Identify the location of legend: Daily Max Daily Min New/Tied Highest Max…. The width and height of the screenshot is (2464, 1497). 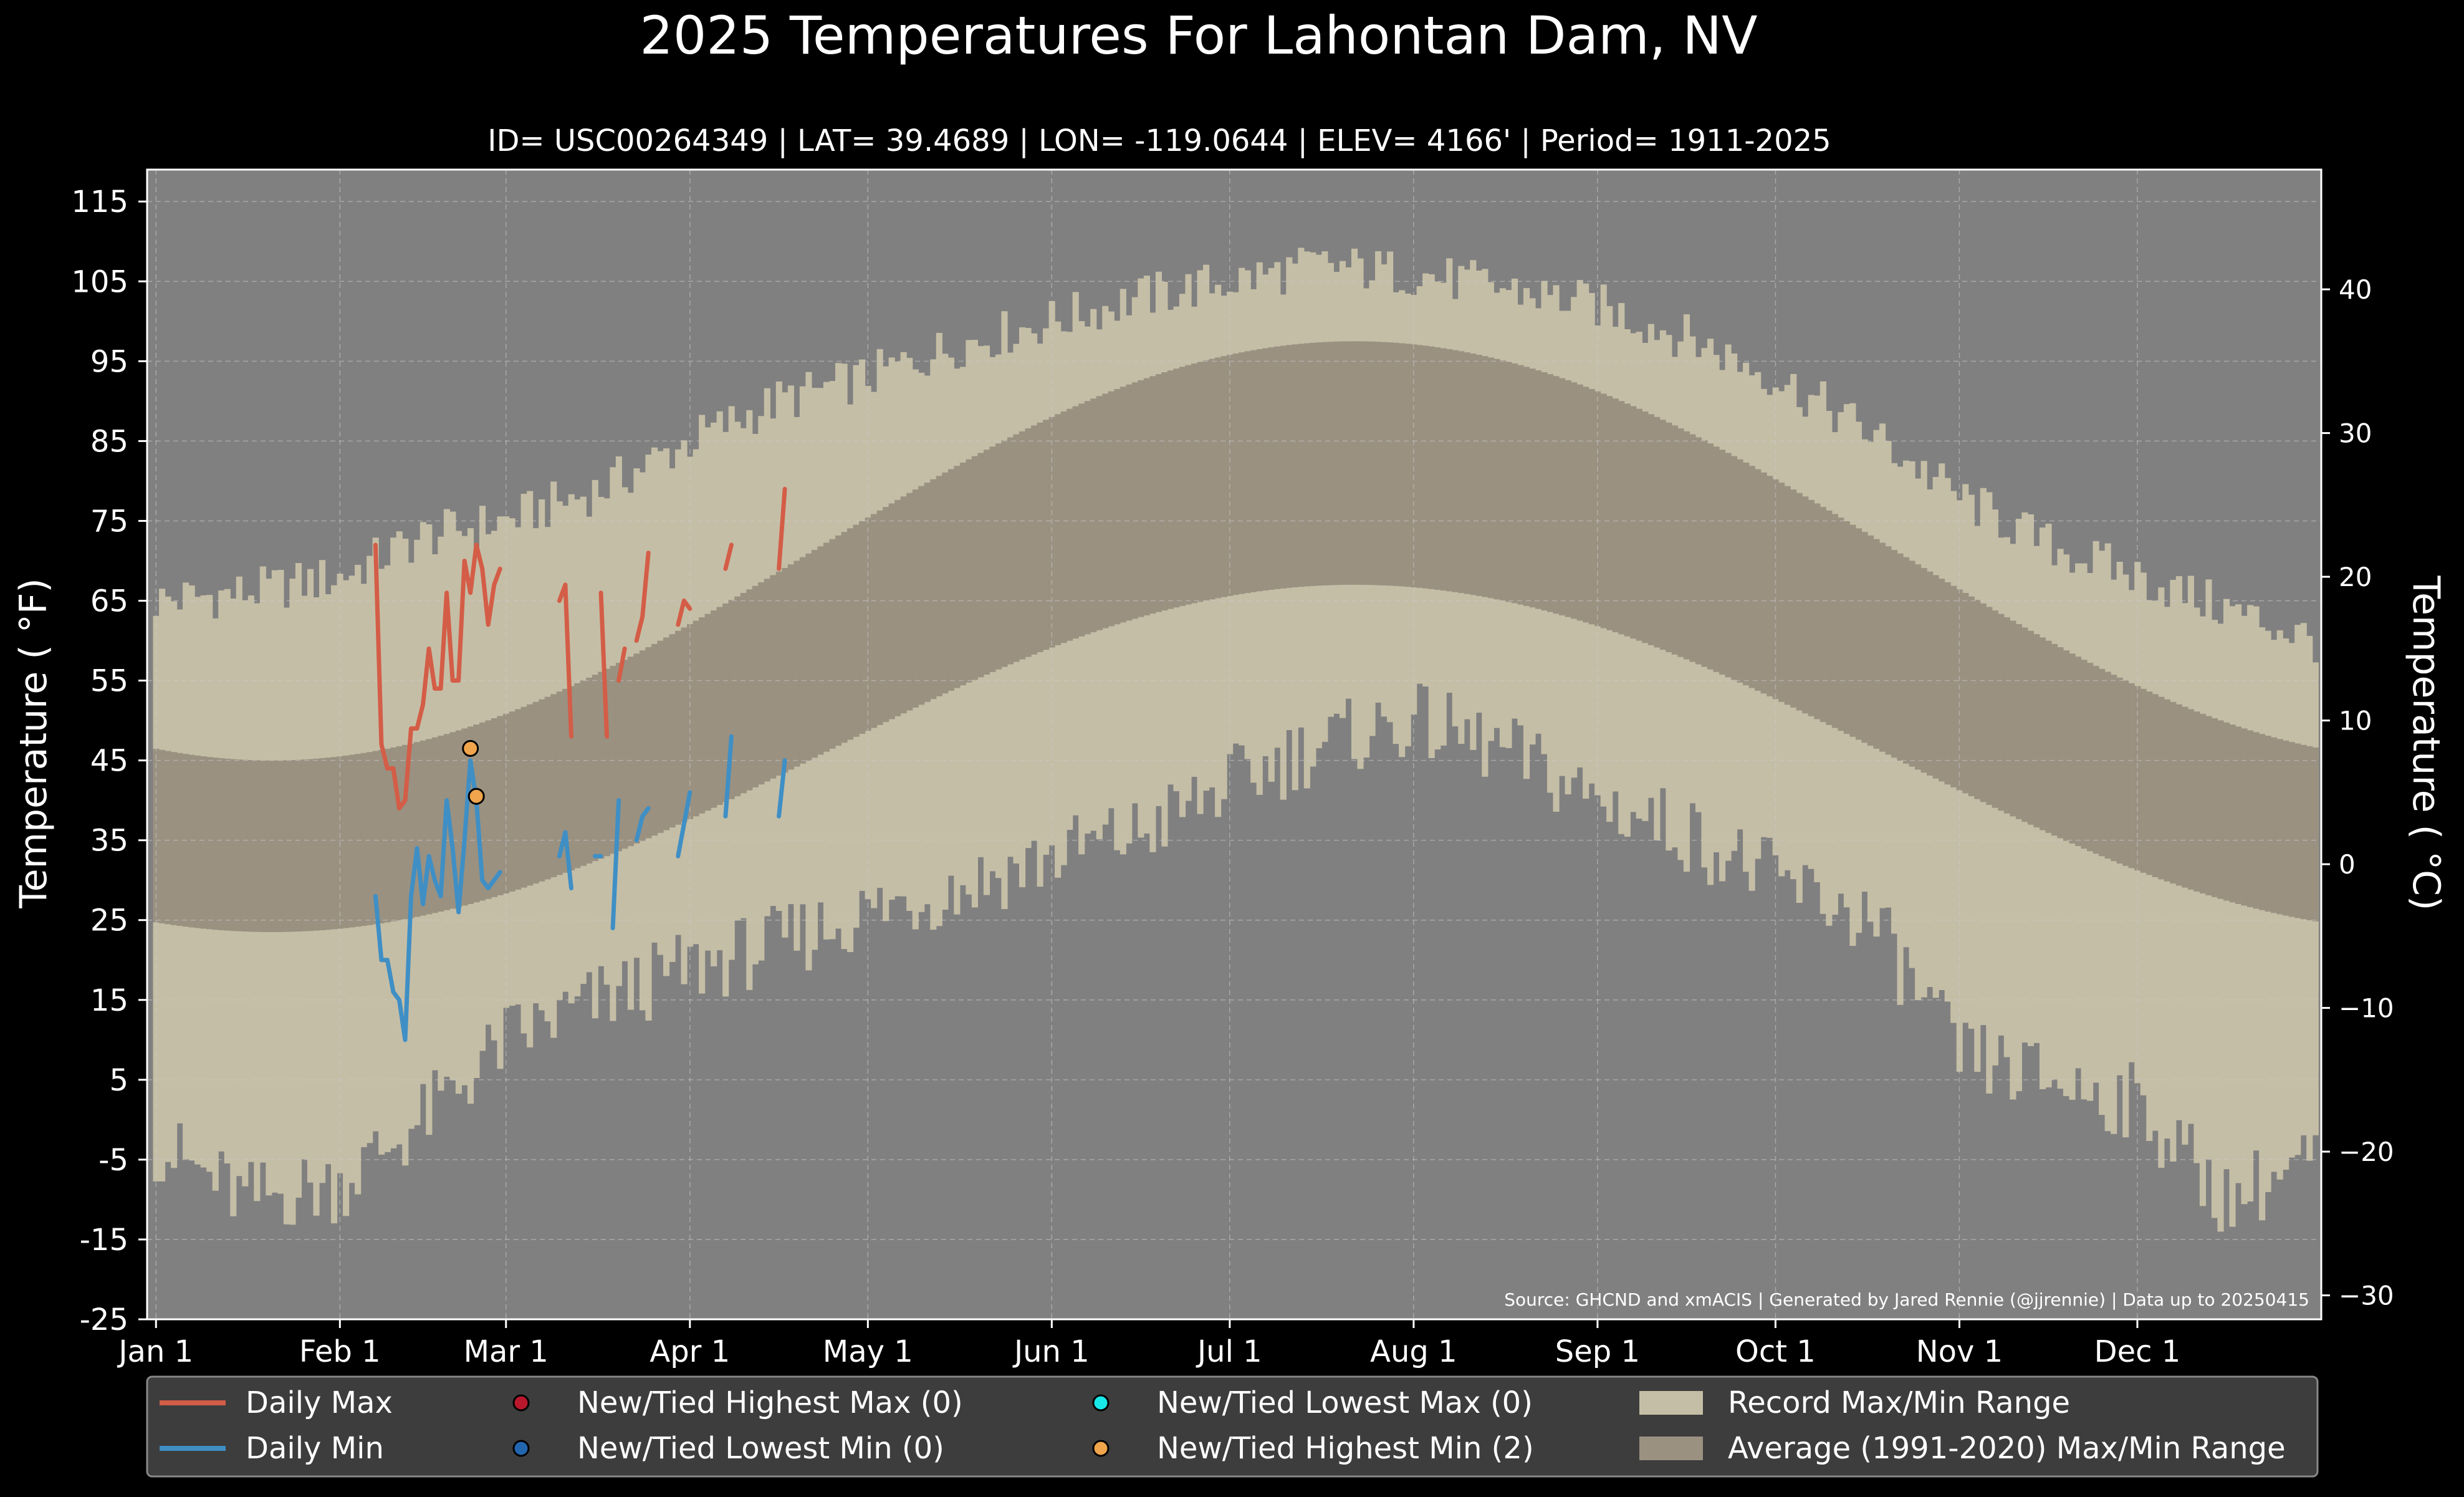
(1232, 1426).